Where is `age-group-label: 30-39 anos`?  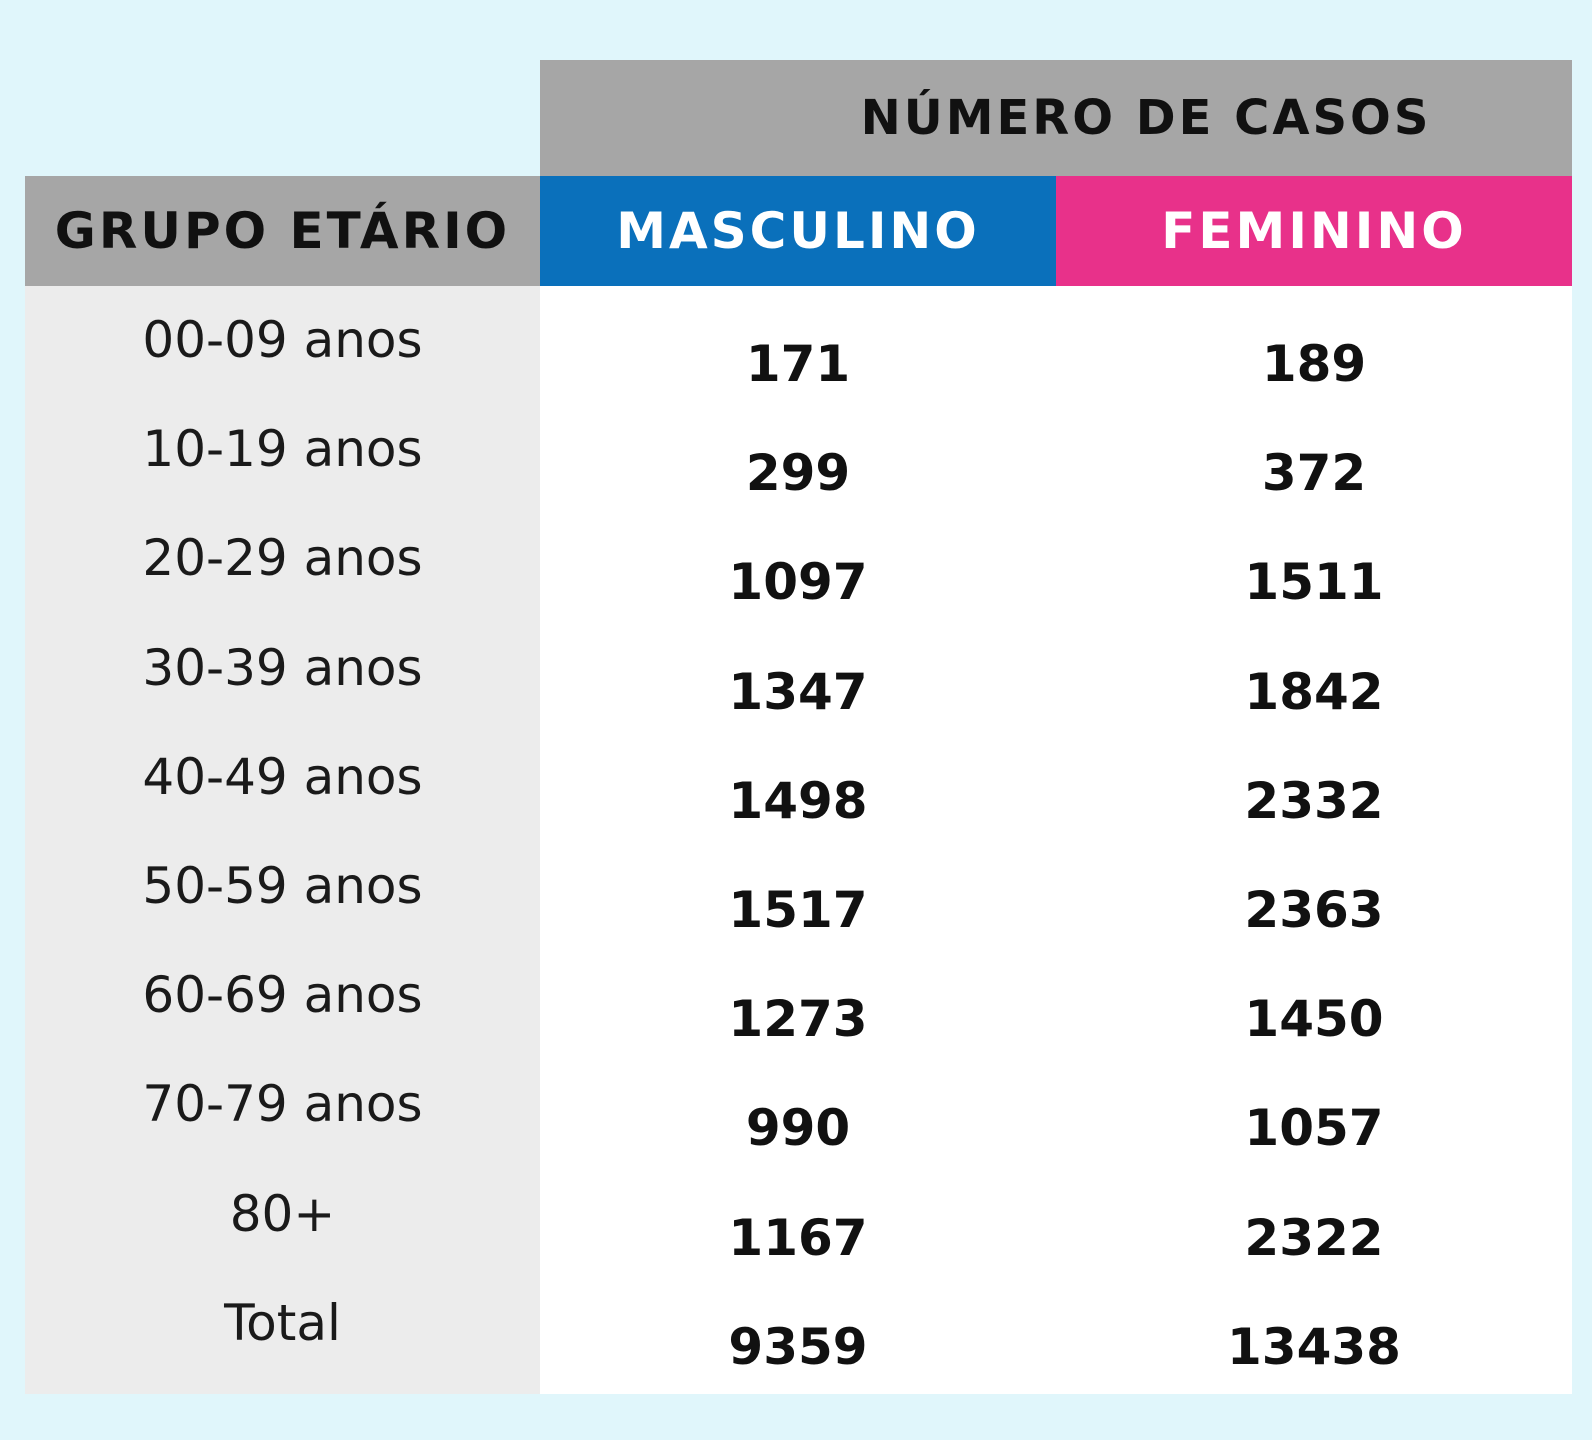
age-group-label: 30-39 anos is located at coordinates (282, 667).